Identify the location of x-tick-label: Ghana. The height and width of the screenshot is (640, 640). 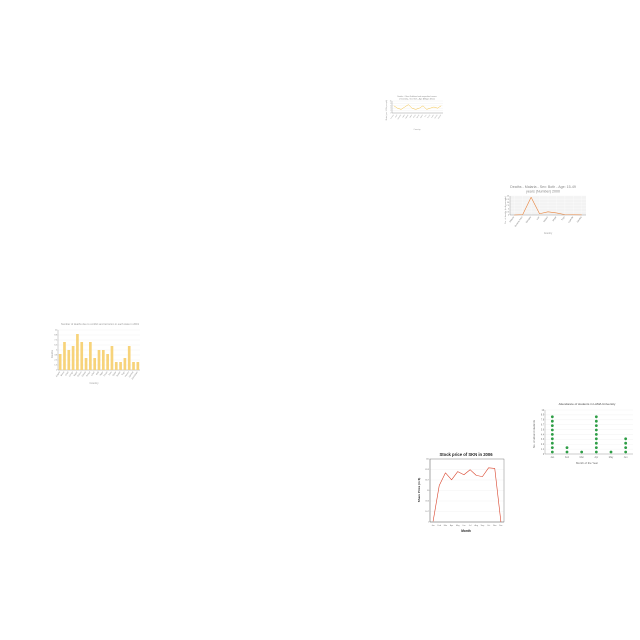
(85, 374).